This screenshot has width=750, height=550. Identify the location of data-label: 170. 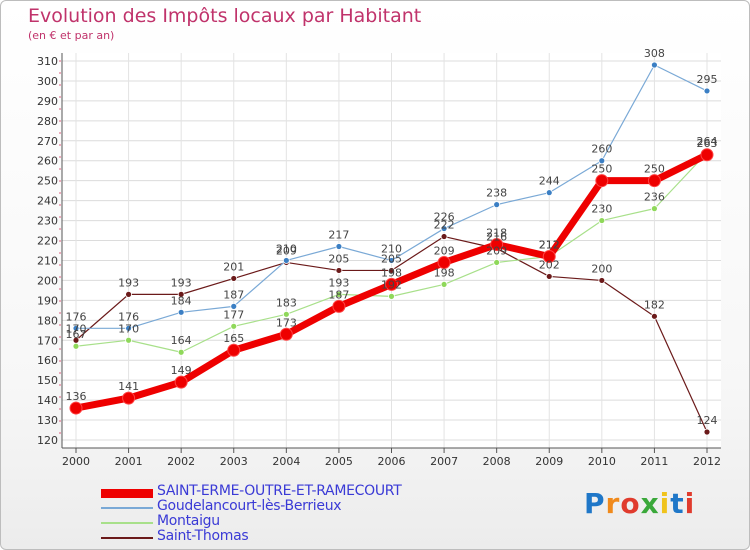
(128, 328).